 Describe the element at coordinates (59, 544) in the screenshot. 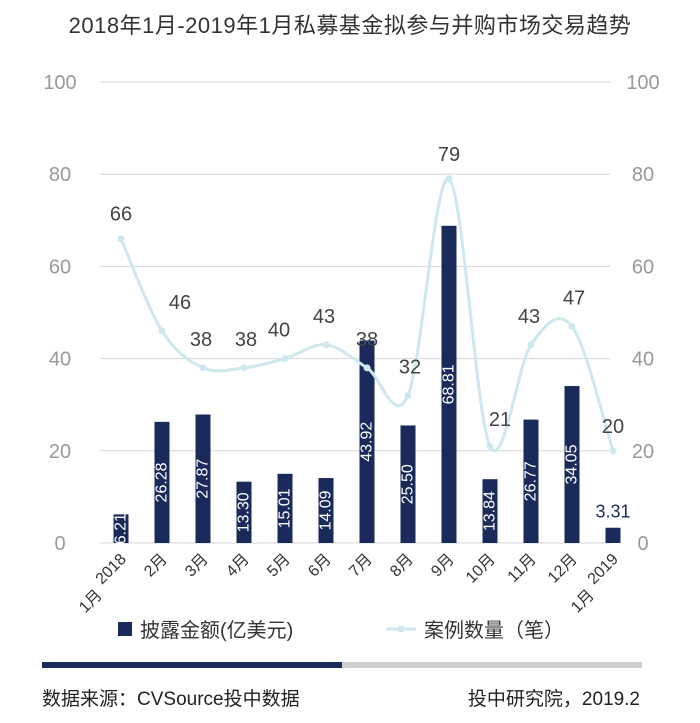

I see `y-tick-left: 0` at that location.